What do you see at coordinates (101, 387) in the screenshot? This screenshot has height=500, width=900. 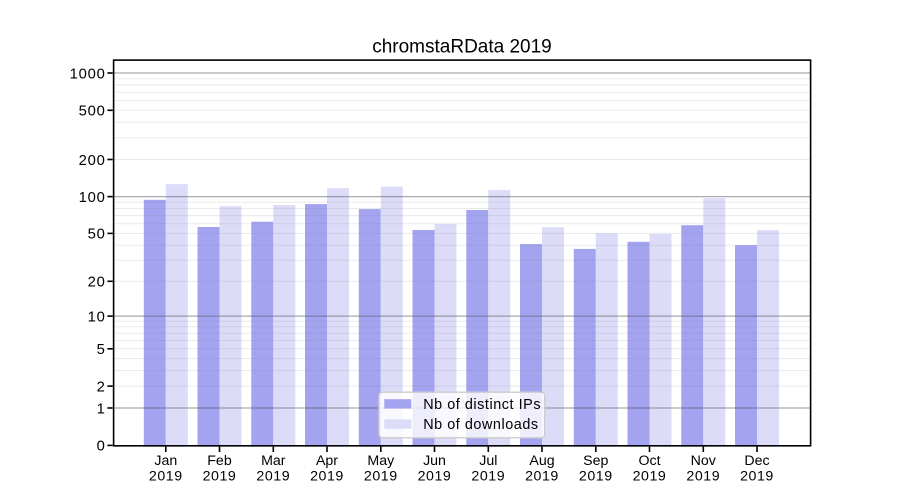 I see `svg-text: 2` at bounding box center [101, 387].